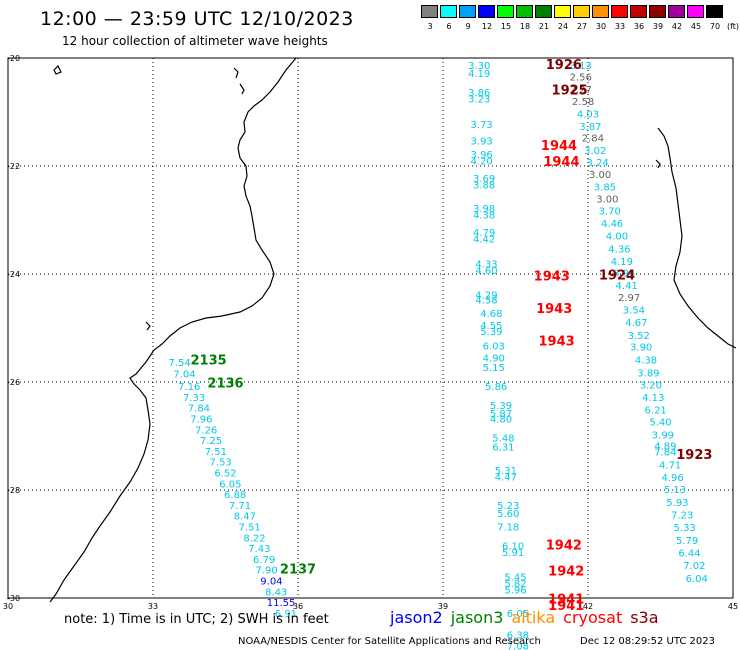  I want to click on wave-height-value: 5.91, so click(513, 553).